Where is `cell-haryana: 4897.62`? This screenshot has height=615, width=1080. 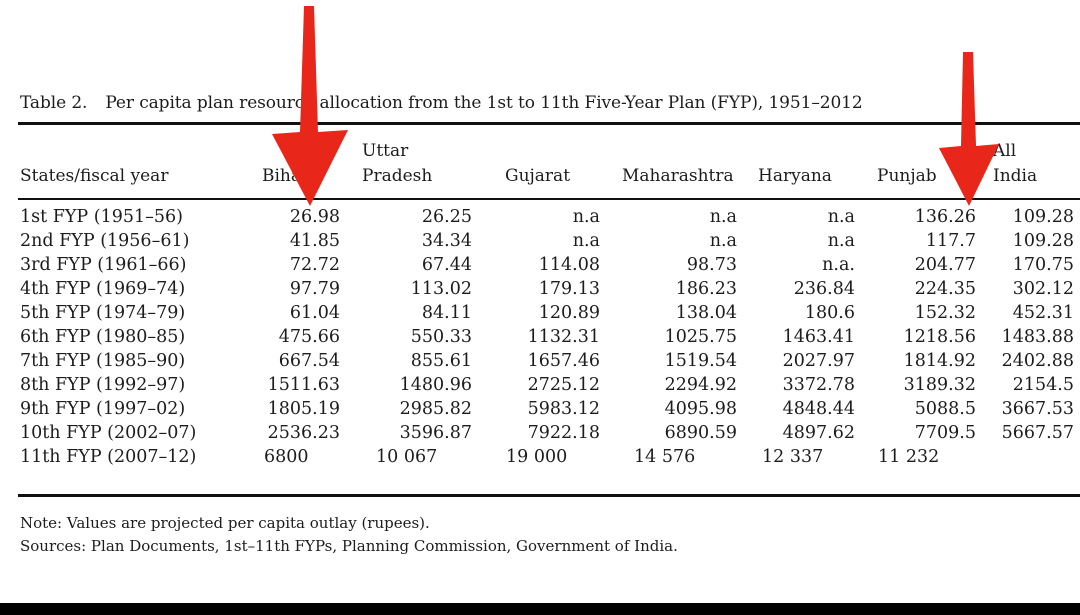 cell-haryana: 4897.62 is located at coordinates (818, 433).